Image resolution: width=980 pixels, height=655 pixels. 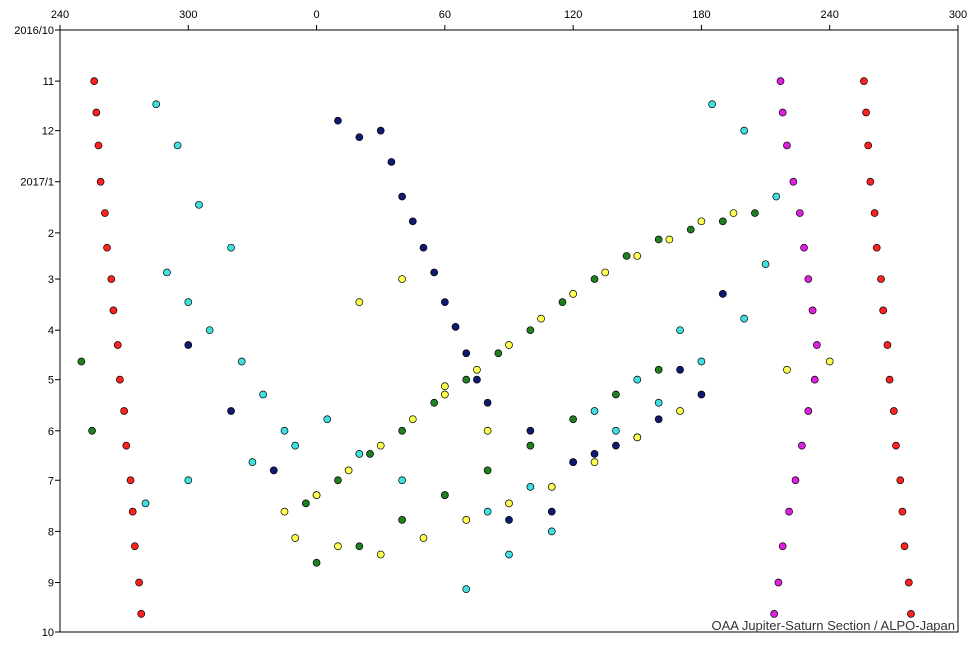 What do you see at coordinates (48, 132) in the screenshot?
I see `y-tick-label: 12` at bounding box center [48, 132].